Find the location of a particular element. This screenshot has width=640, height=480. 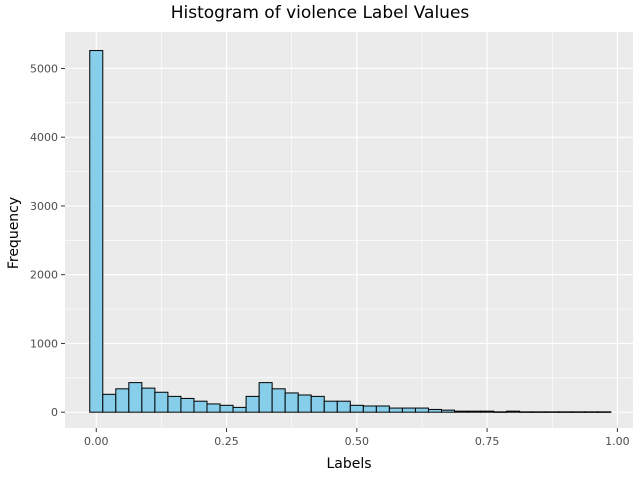

y-axis: 0 1000 2000 3000 4000 5000 is located at coordinates (47, 240).